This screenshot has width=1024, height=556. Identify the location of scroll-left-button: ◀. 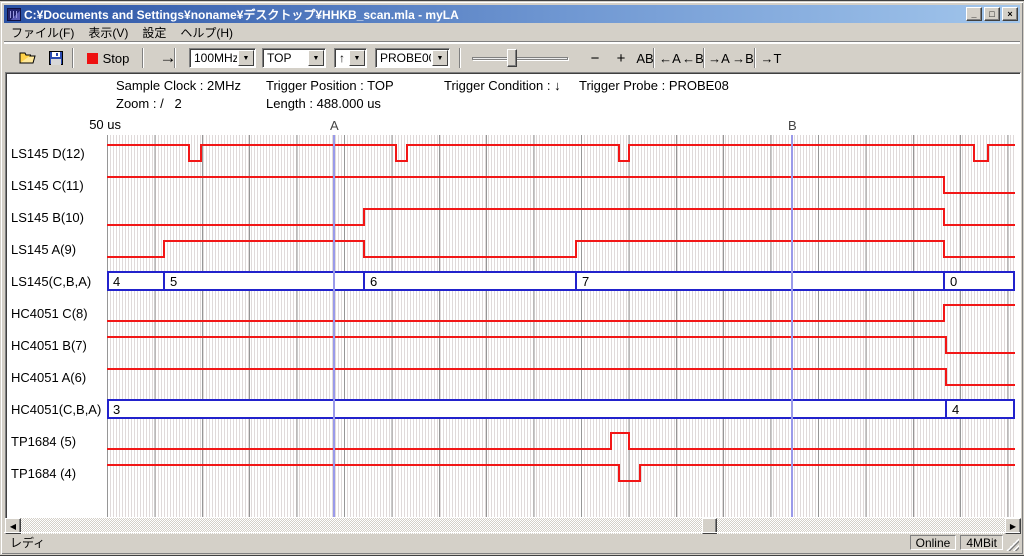
(13, 526).